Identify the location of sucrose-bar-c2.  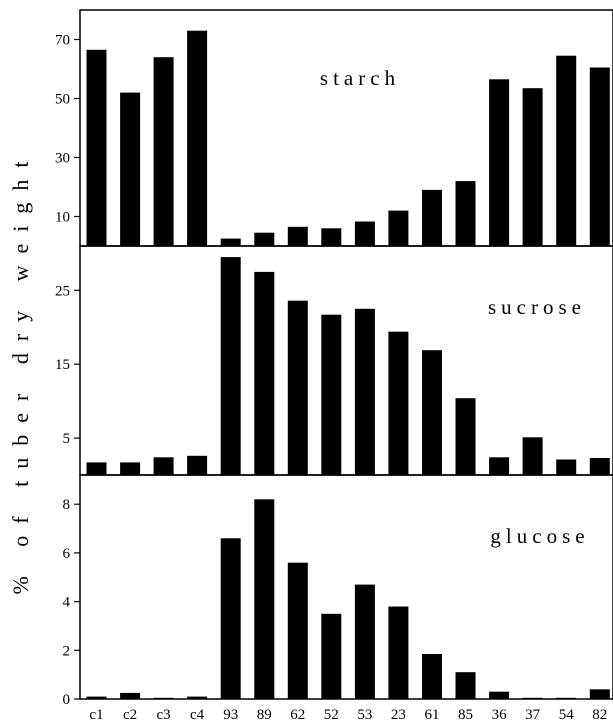
(130, 468).